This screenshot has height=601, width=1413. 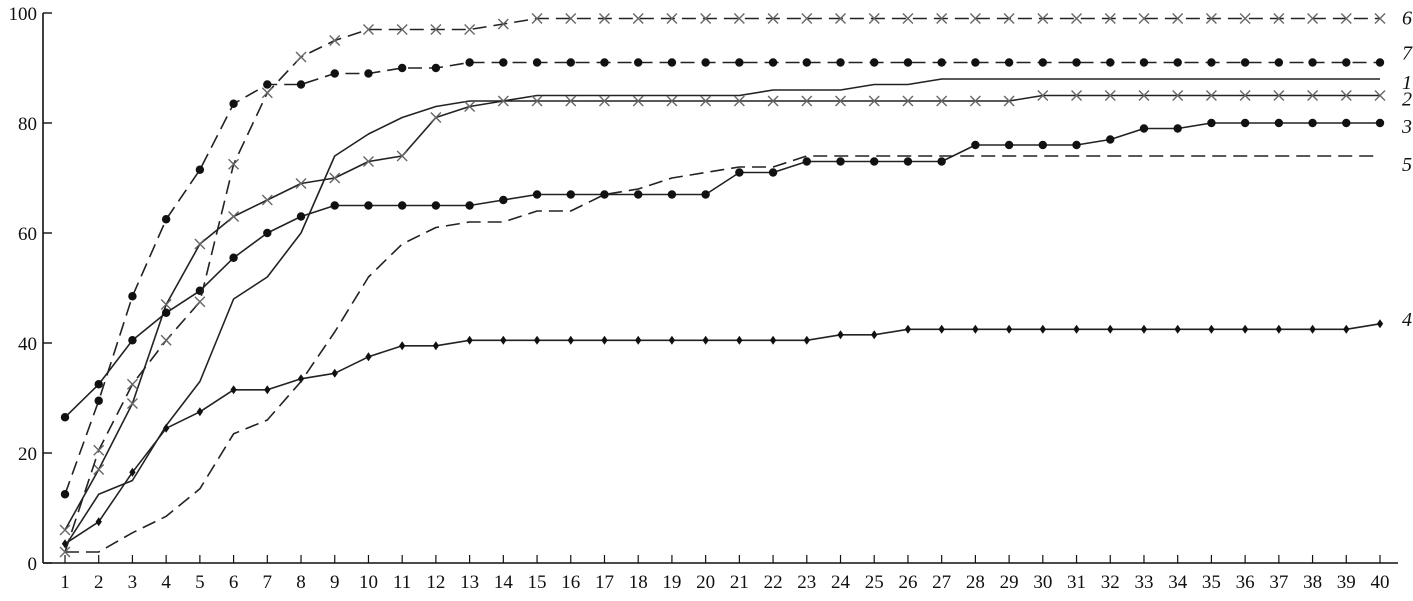 What do you see at coordinates (1407, 165) in the screenshot?
I see `series-label-5: 5` at bounding box center [1407, 165].